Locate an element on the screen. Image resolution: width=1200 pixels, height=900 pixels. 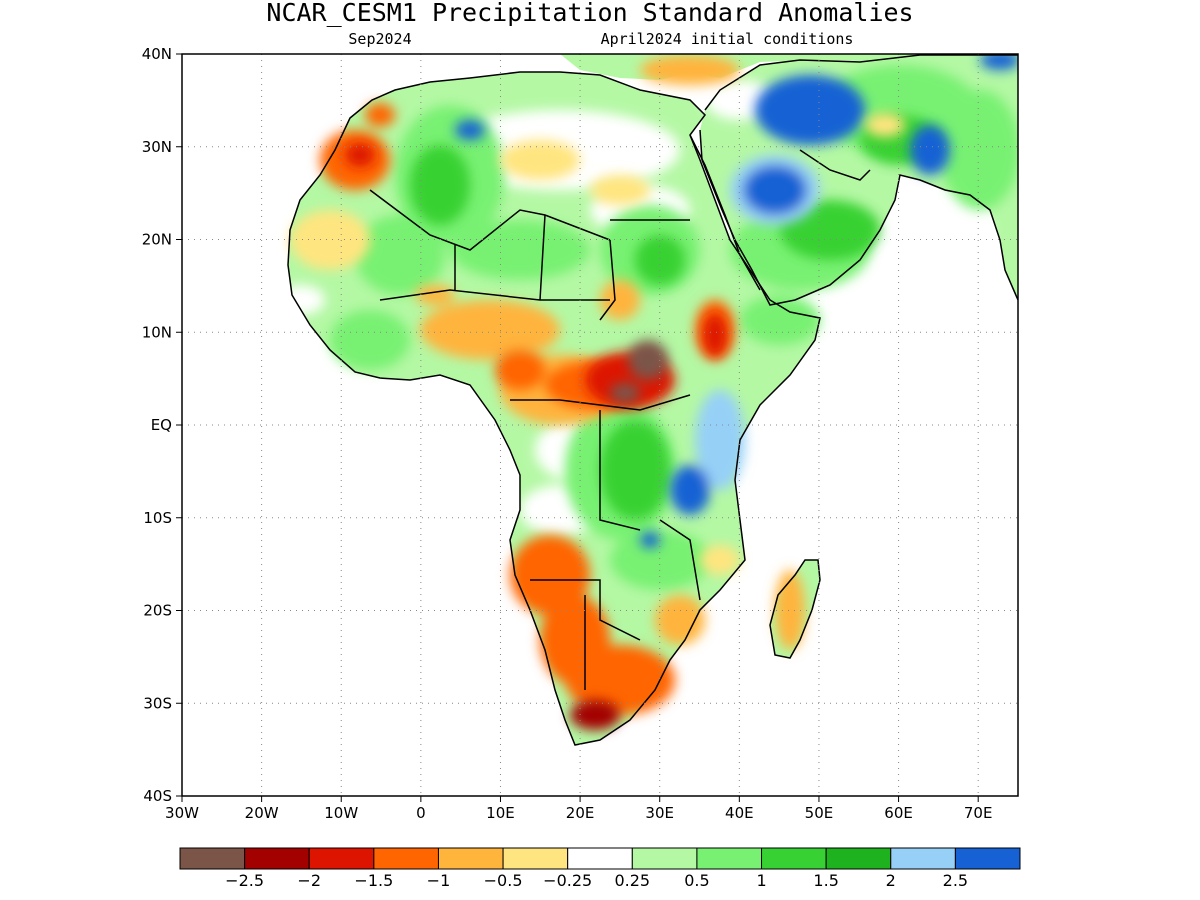
y-tick-label: 20S is located at coordinates (157, 611).